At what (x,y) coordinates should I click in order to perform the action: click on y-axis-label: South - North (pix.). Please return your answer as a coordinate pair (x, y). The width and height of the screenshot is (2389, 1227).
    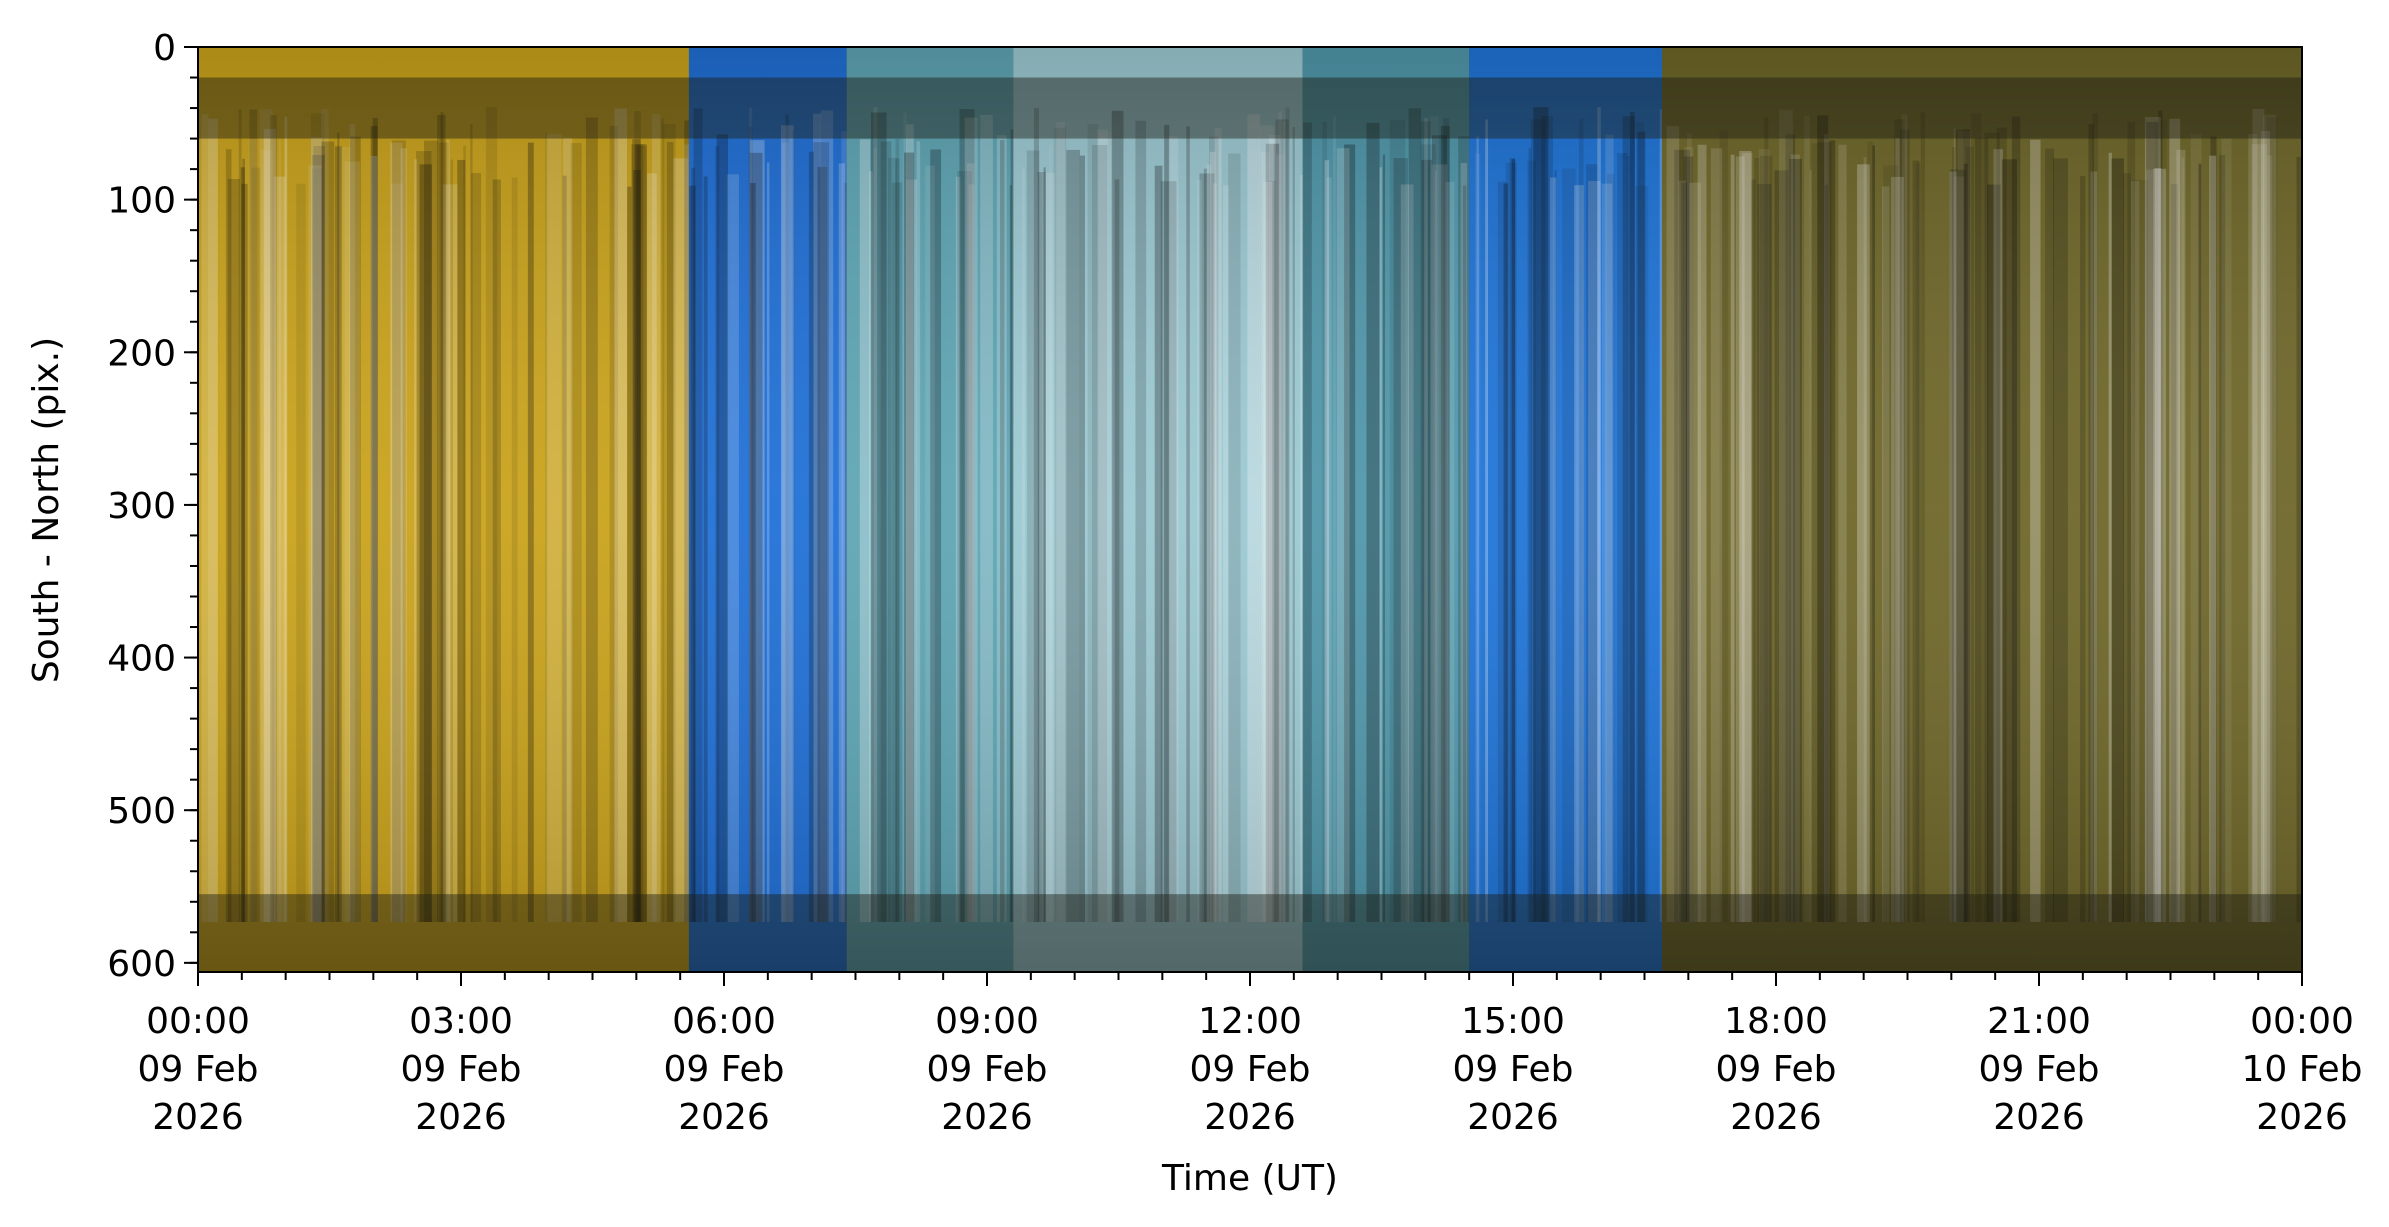
    Looking at the image, I should click on (46, 510).